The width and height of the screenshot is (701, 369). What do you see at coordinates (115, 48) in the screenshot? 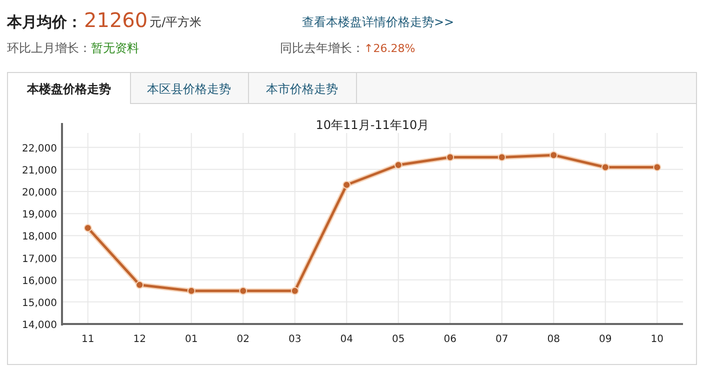
I see `text: 暂无资料` at bounding box center [115, 48].